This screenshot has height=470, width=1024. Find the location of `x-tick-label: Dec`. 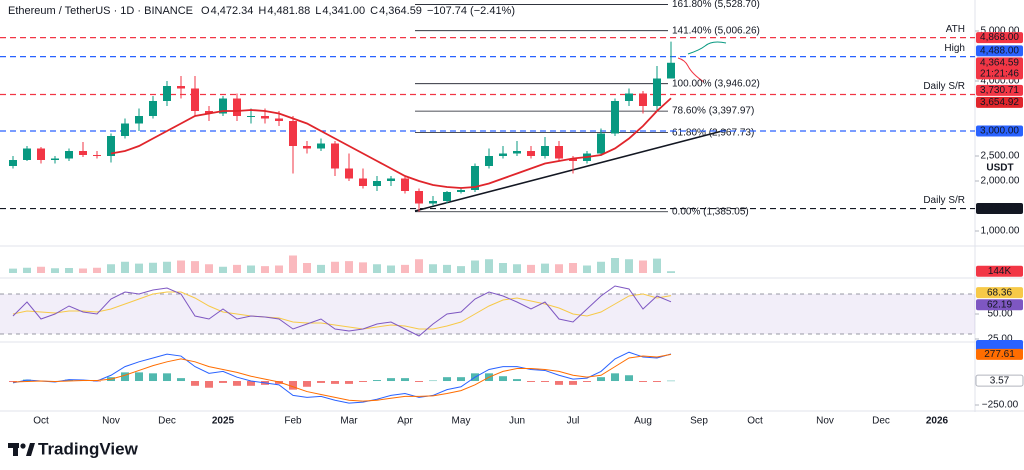

x-tick-label: Dec is located at coordinates (167, 421).